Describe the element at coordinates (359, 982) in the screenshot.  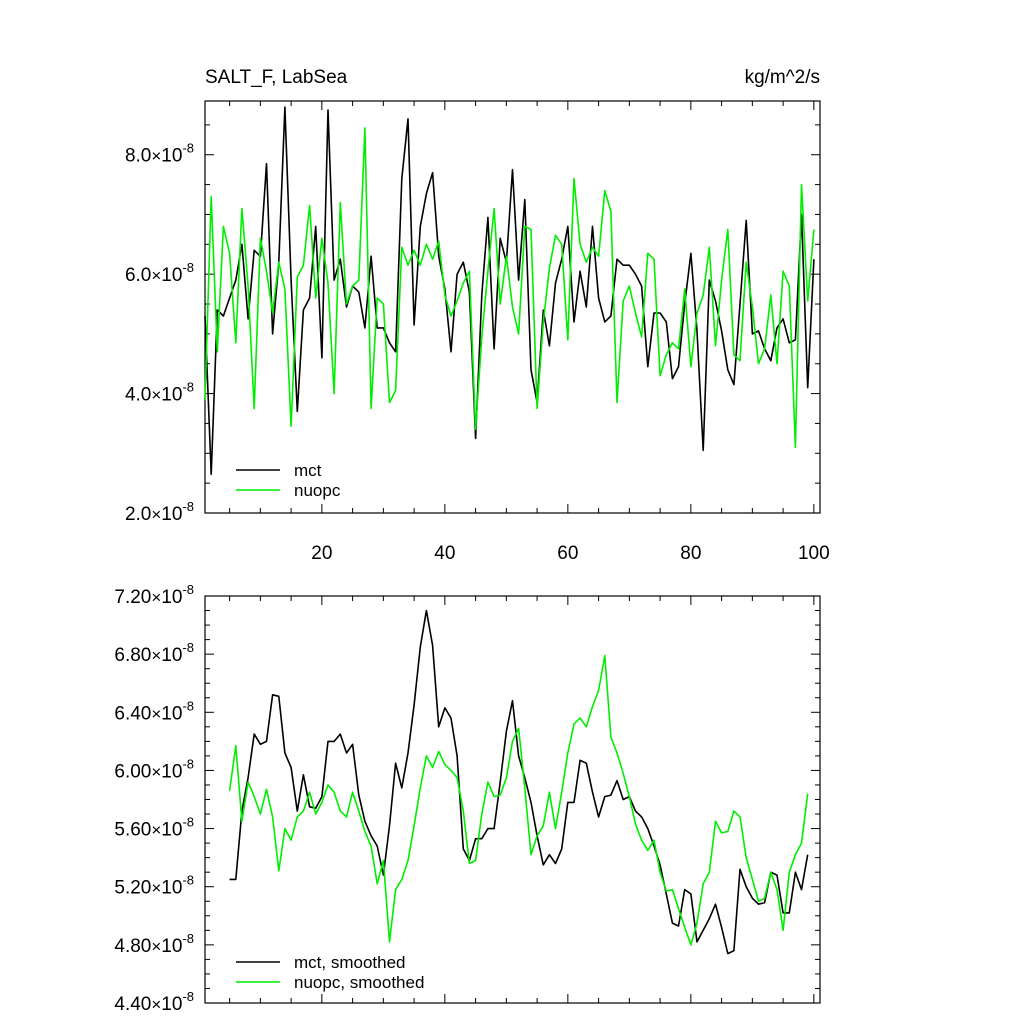
I see `legend-label: nuopc, smoothed` at that location.